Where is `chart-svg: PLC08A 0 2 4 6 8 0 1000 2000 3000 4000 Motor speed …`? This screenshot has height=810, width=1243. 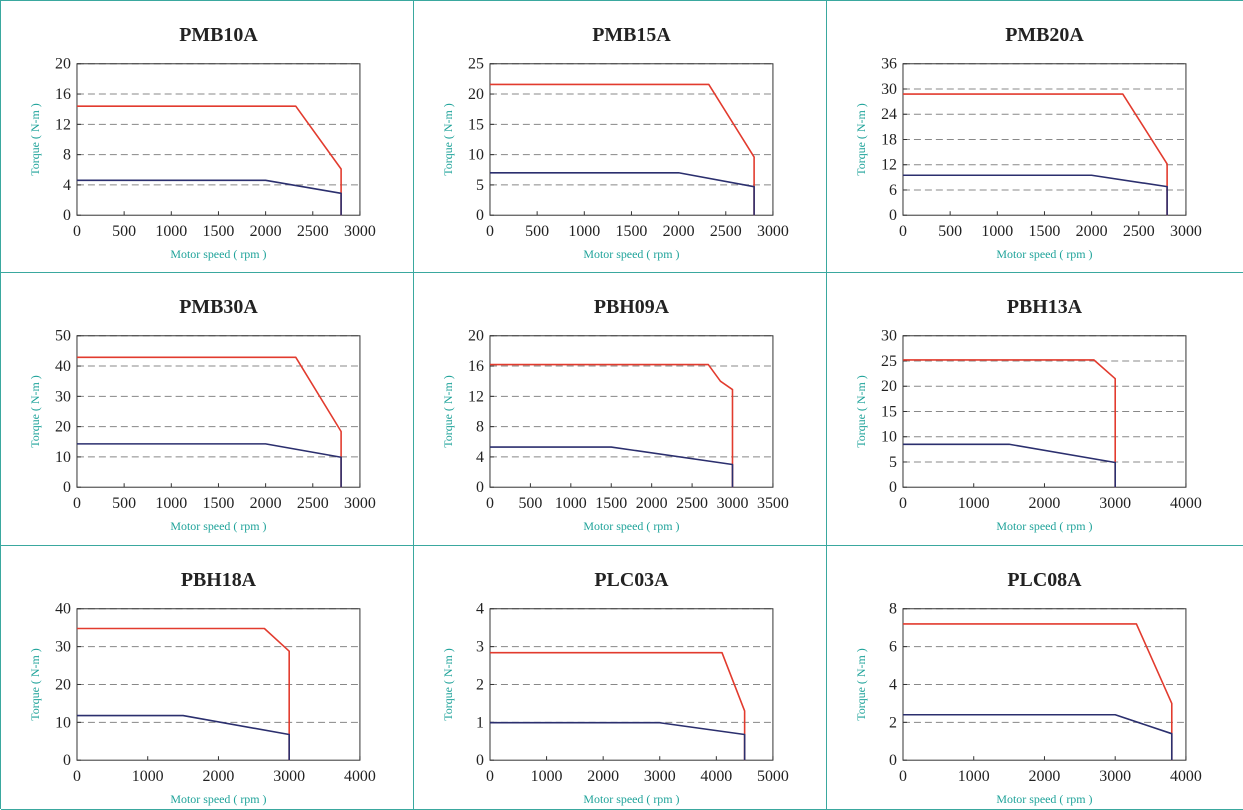
chart-svg: PLC08A 0 2 4 6 8 0 1000 2000 3000 4000 Motor speed … is located at coordinates (1028, 687).